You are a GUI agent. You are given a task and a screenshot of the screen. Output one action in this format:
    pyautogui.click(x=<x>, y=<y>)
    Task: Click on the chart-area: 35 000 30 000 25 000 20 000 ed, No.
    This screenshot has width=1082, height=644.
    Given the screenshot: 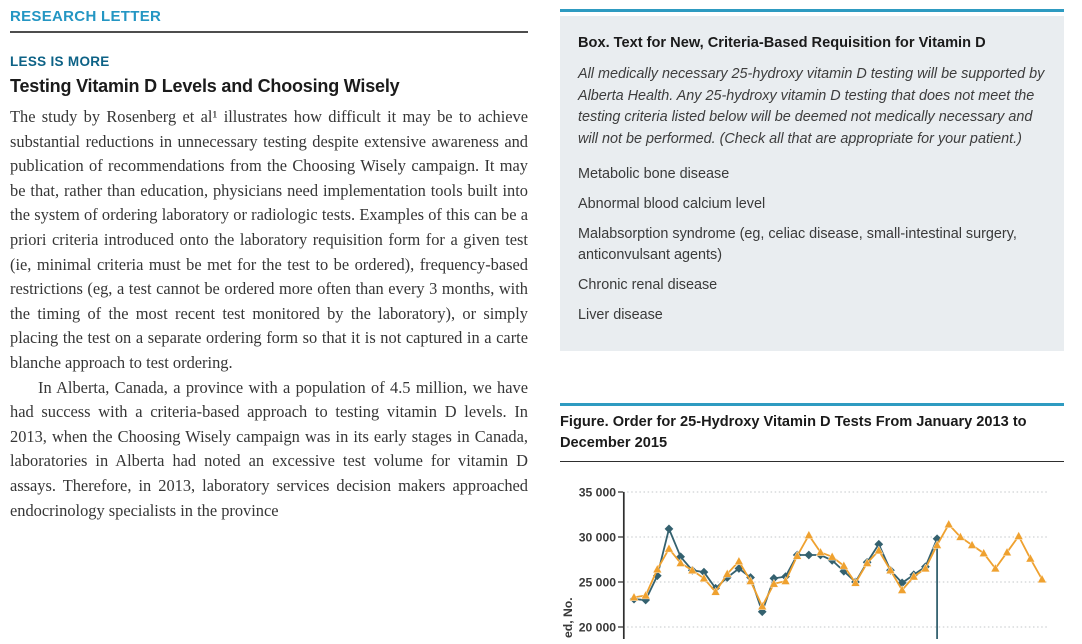 What is the action you would take?
    pyautogui.click(x=812, y=554)
    